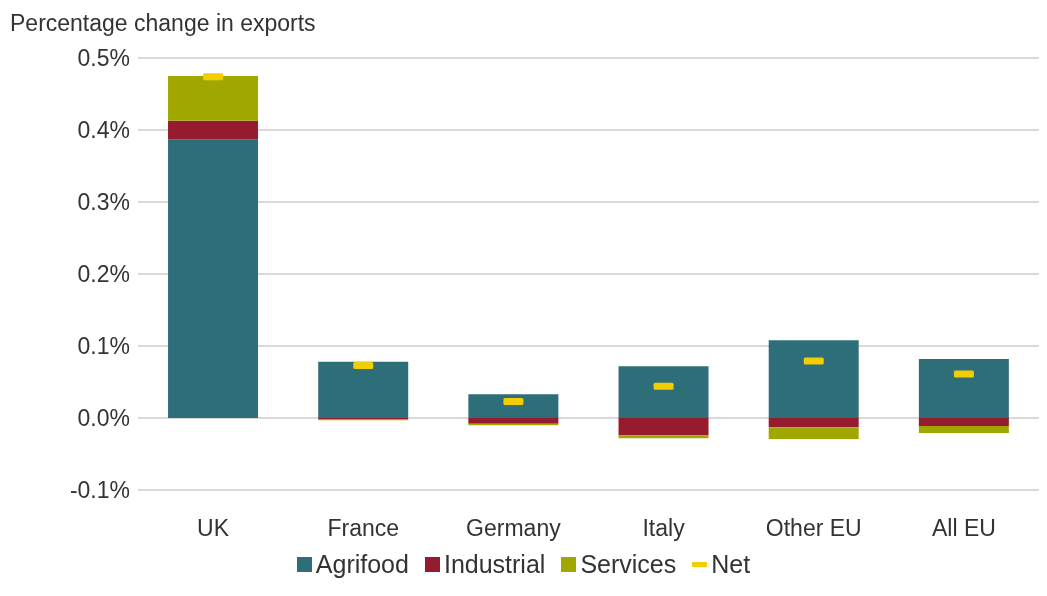 This screenshot has height=596, width=1047. I want to click on y-tick-label: 0.4%, so click(103, 130).